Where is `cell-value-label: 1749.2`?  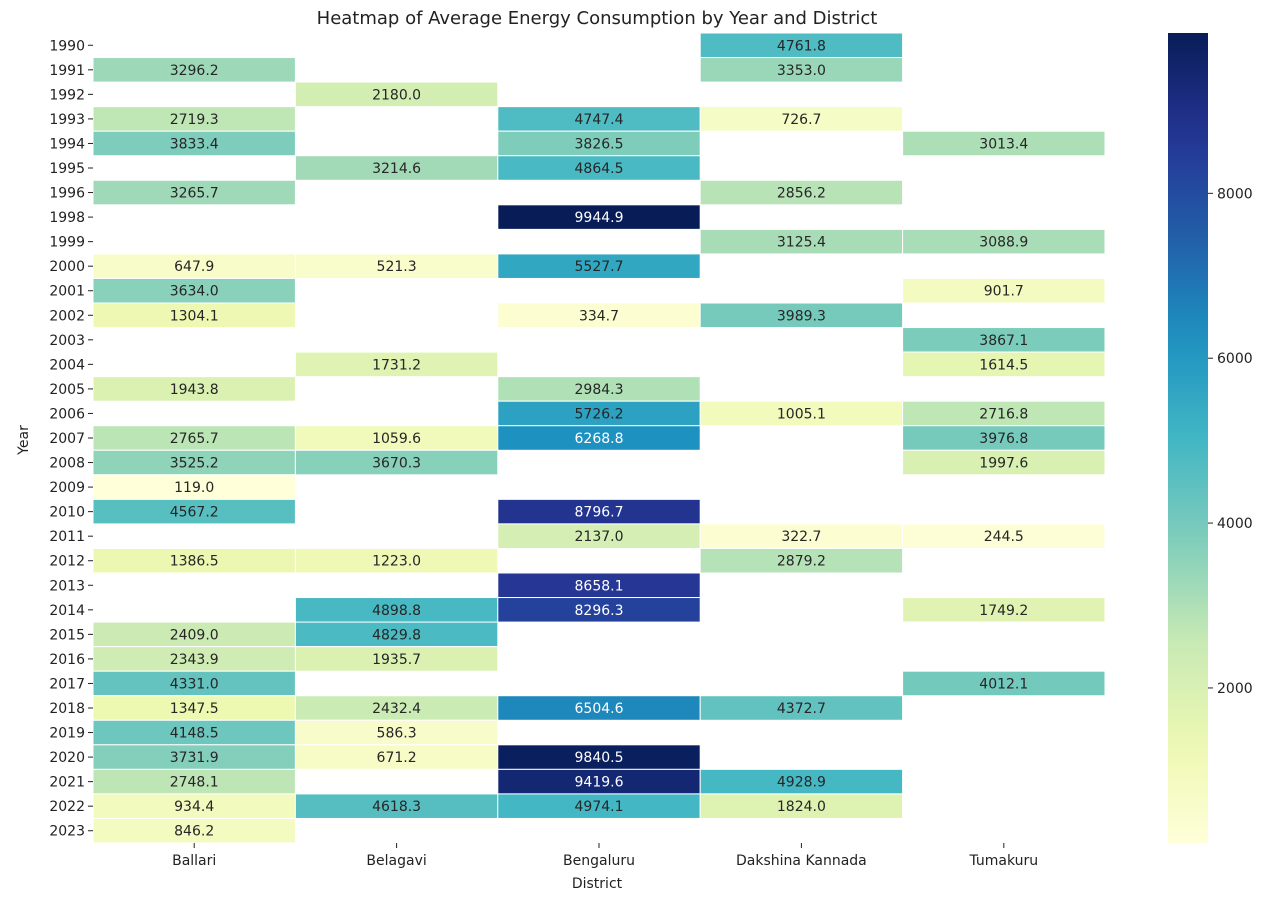
cell-value-label: 1749.2 is located at coordinates (1003, 611).